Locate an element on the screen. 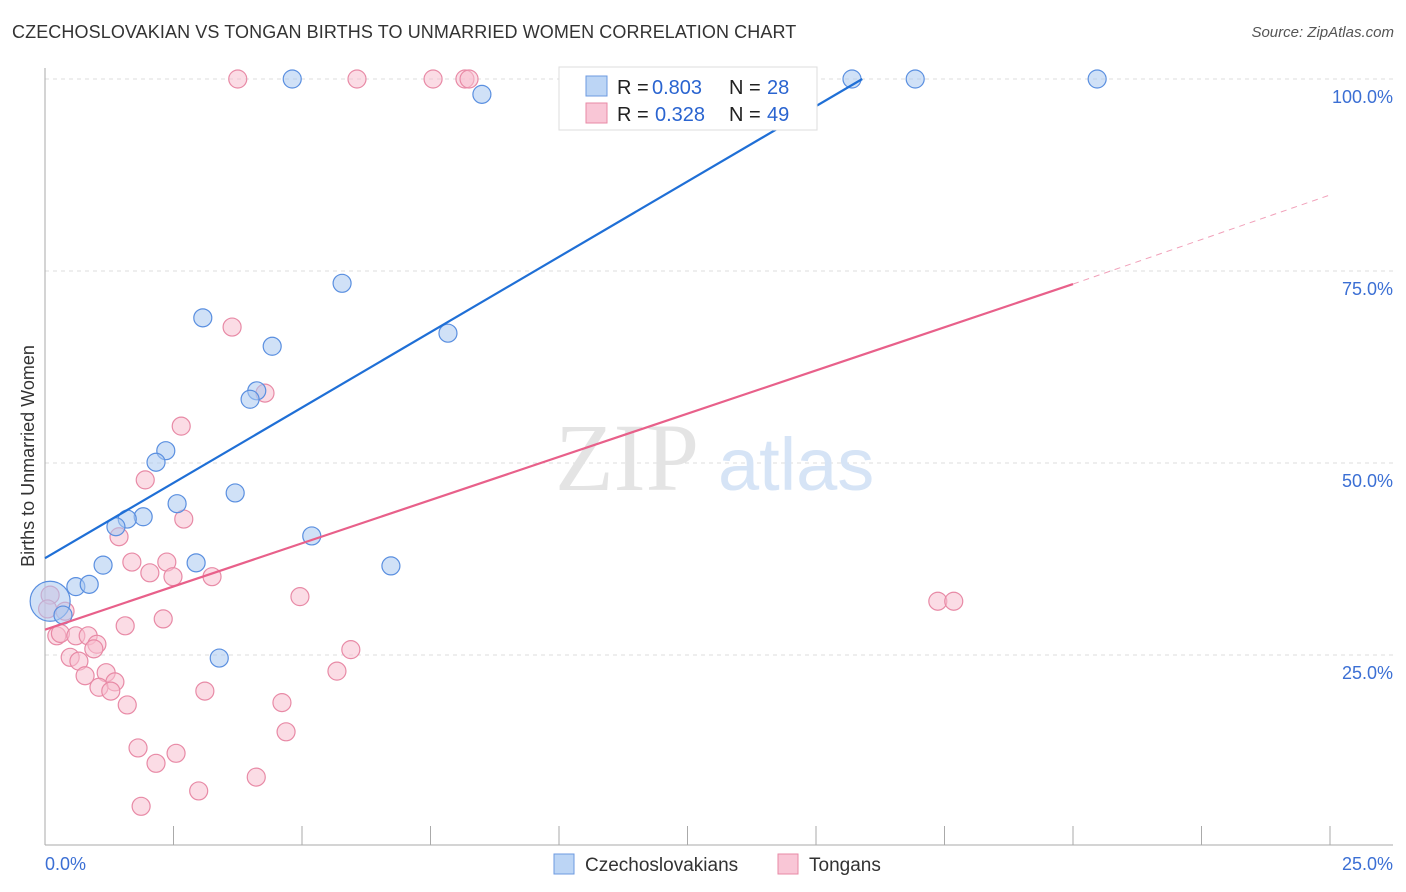 This screenshot has width=1406, height=892. watermark-zip: ZIP is located at coordinates (627, 457).